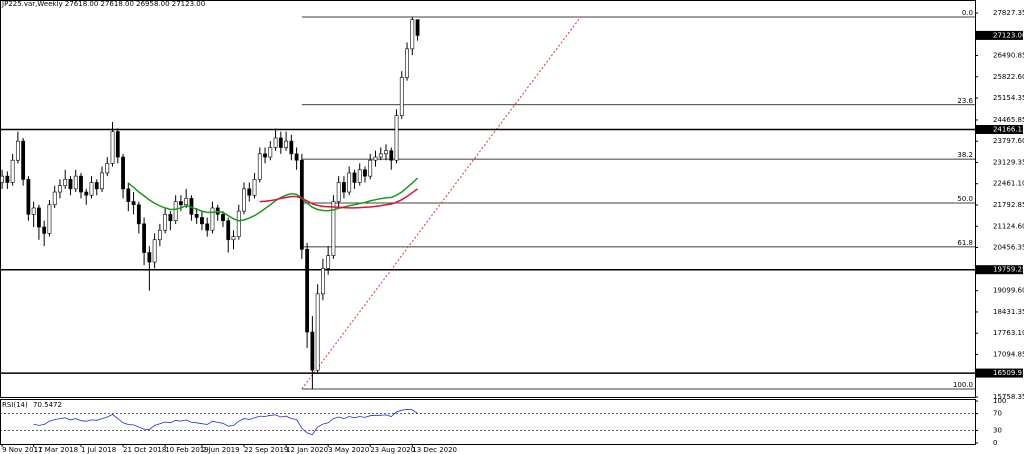 The image size is (1024, 454). What do you see at coordinates (965, 155) in the screenshot?
I see `fib-label: 38.2` at bounding box center [965, 155].